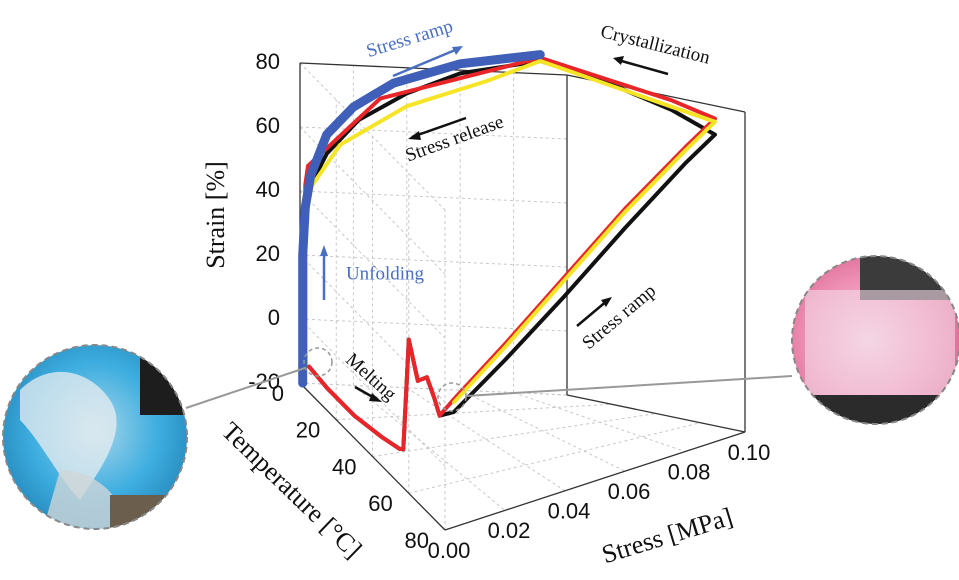 The image size is (959, 580). What do you see at coordinates (417, 540) in the screenshot?
I see `z-tick-label: 80` at bounding box center [417, 540].